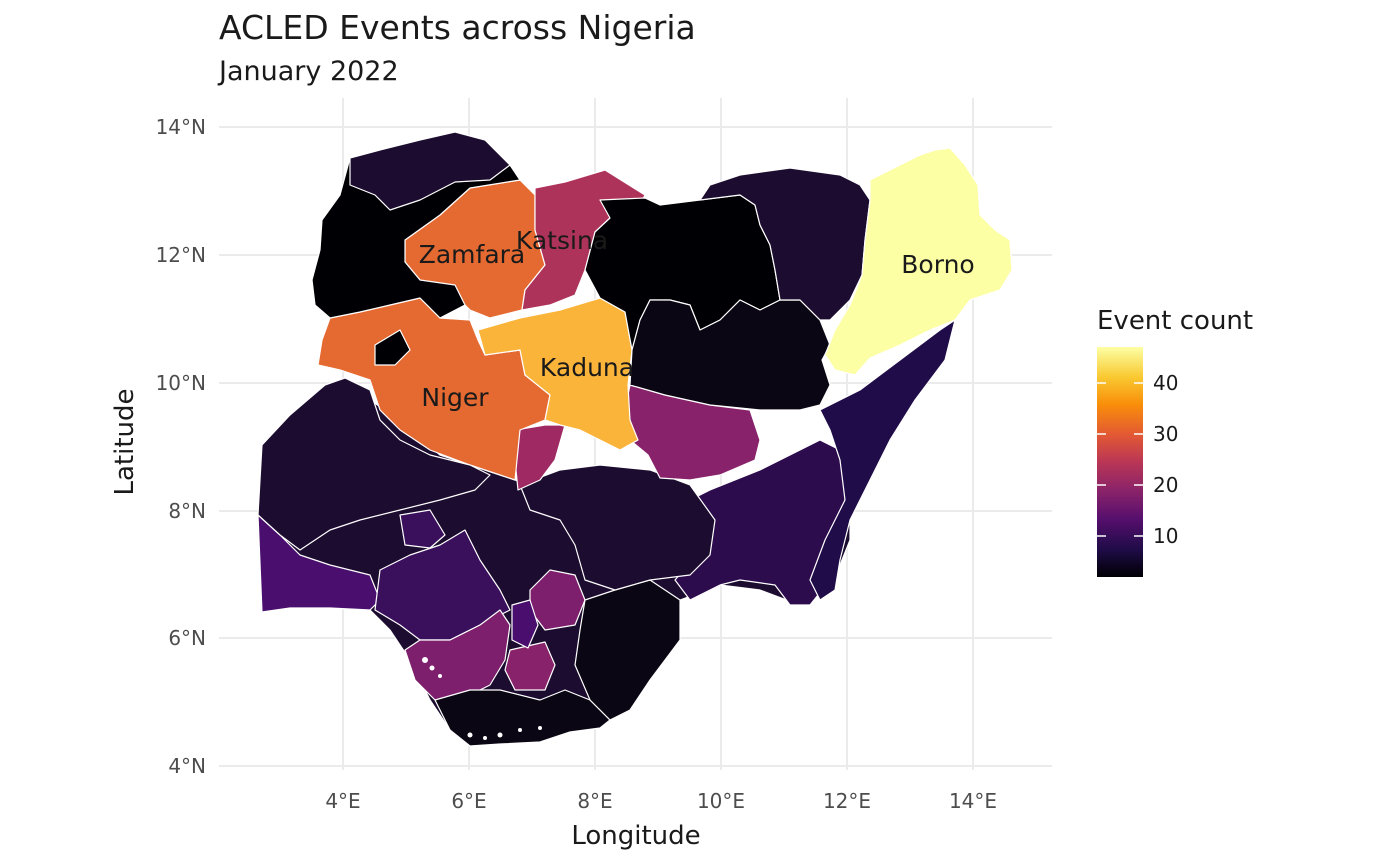 The height and width of the screenshot is (865, 1400). I want to click on region-anambra, so click(525, 624).